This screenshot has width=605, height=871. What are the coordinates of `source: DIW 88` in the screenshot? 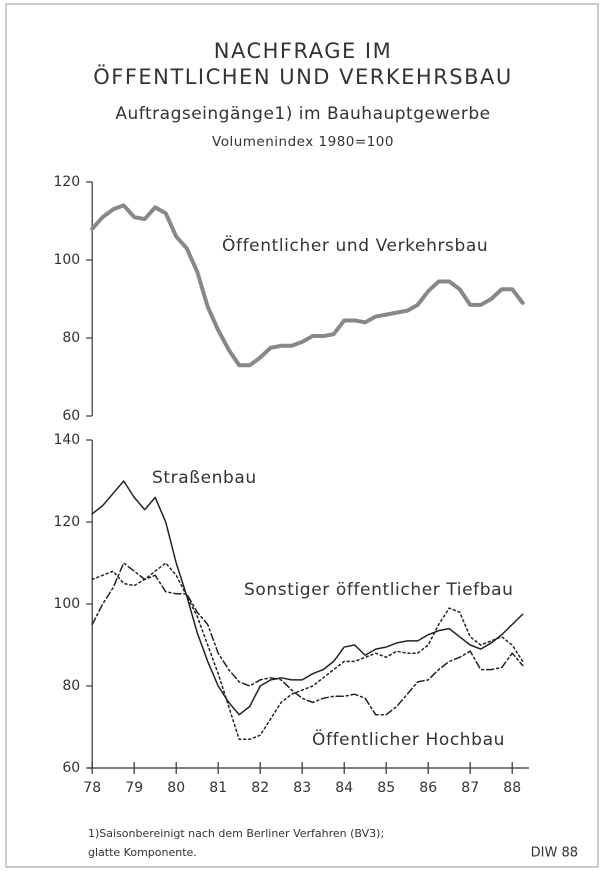 It's located at (554, 853).